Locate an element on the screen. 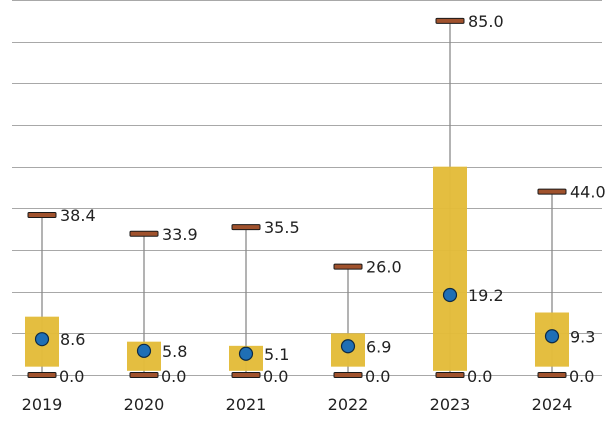 This screenshot has height=448, width=616. max-label: 33.9 is located at coordinates (180, 234).